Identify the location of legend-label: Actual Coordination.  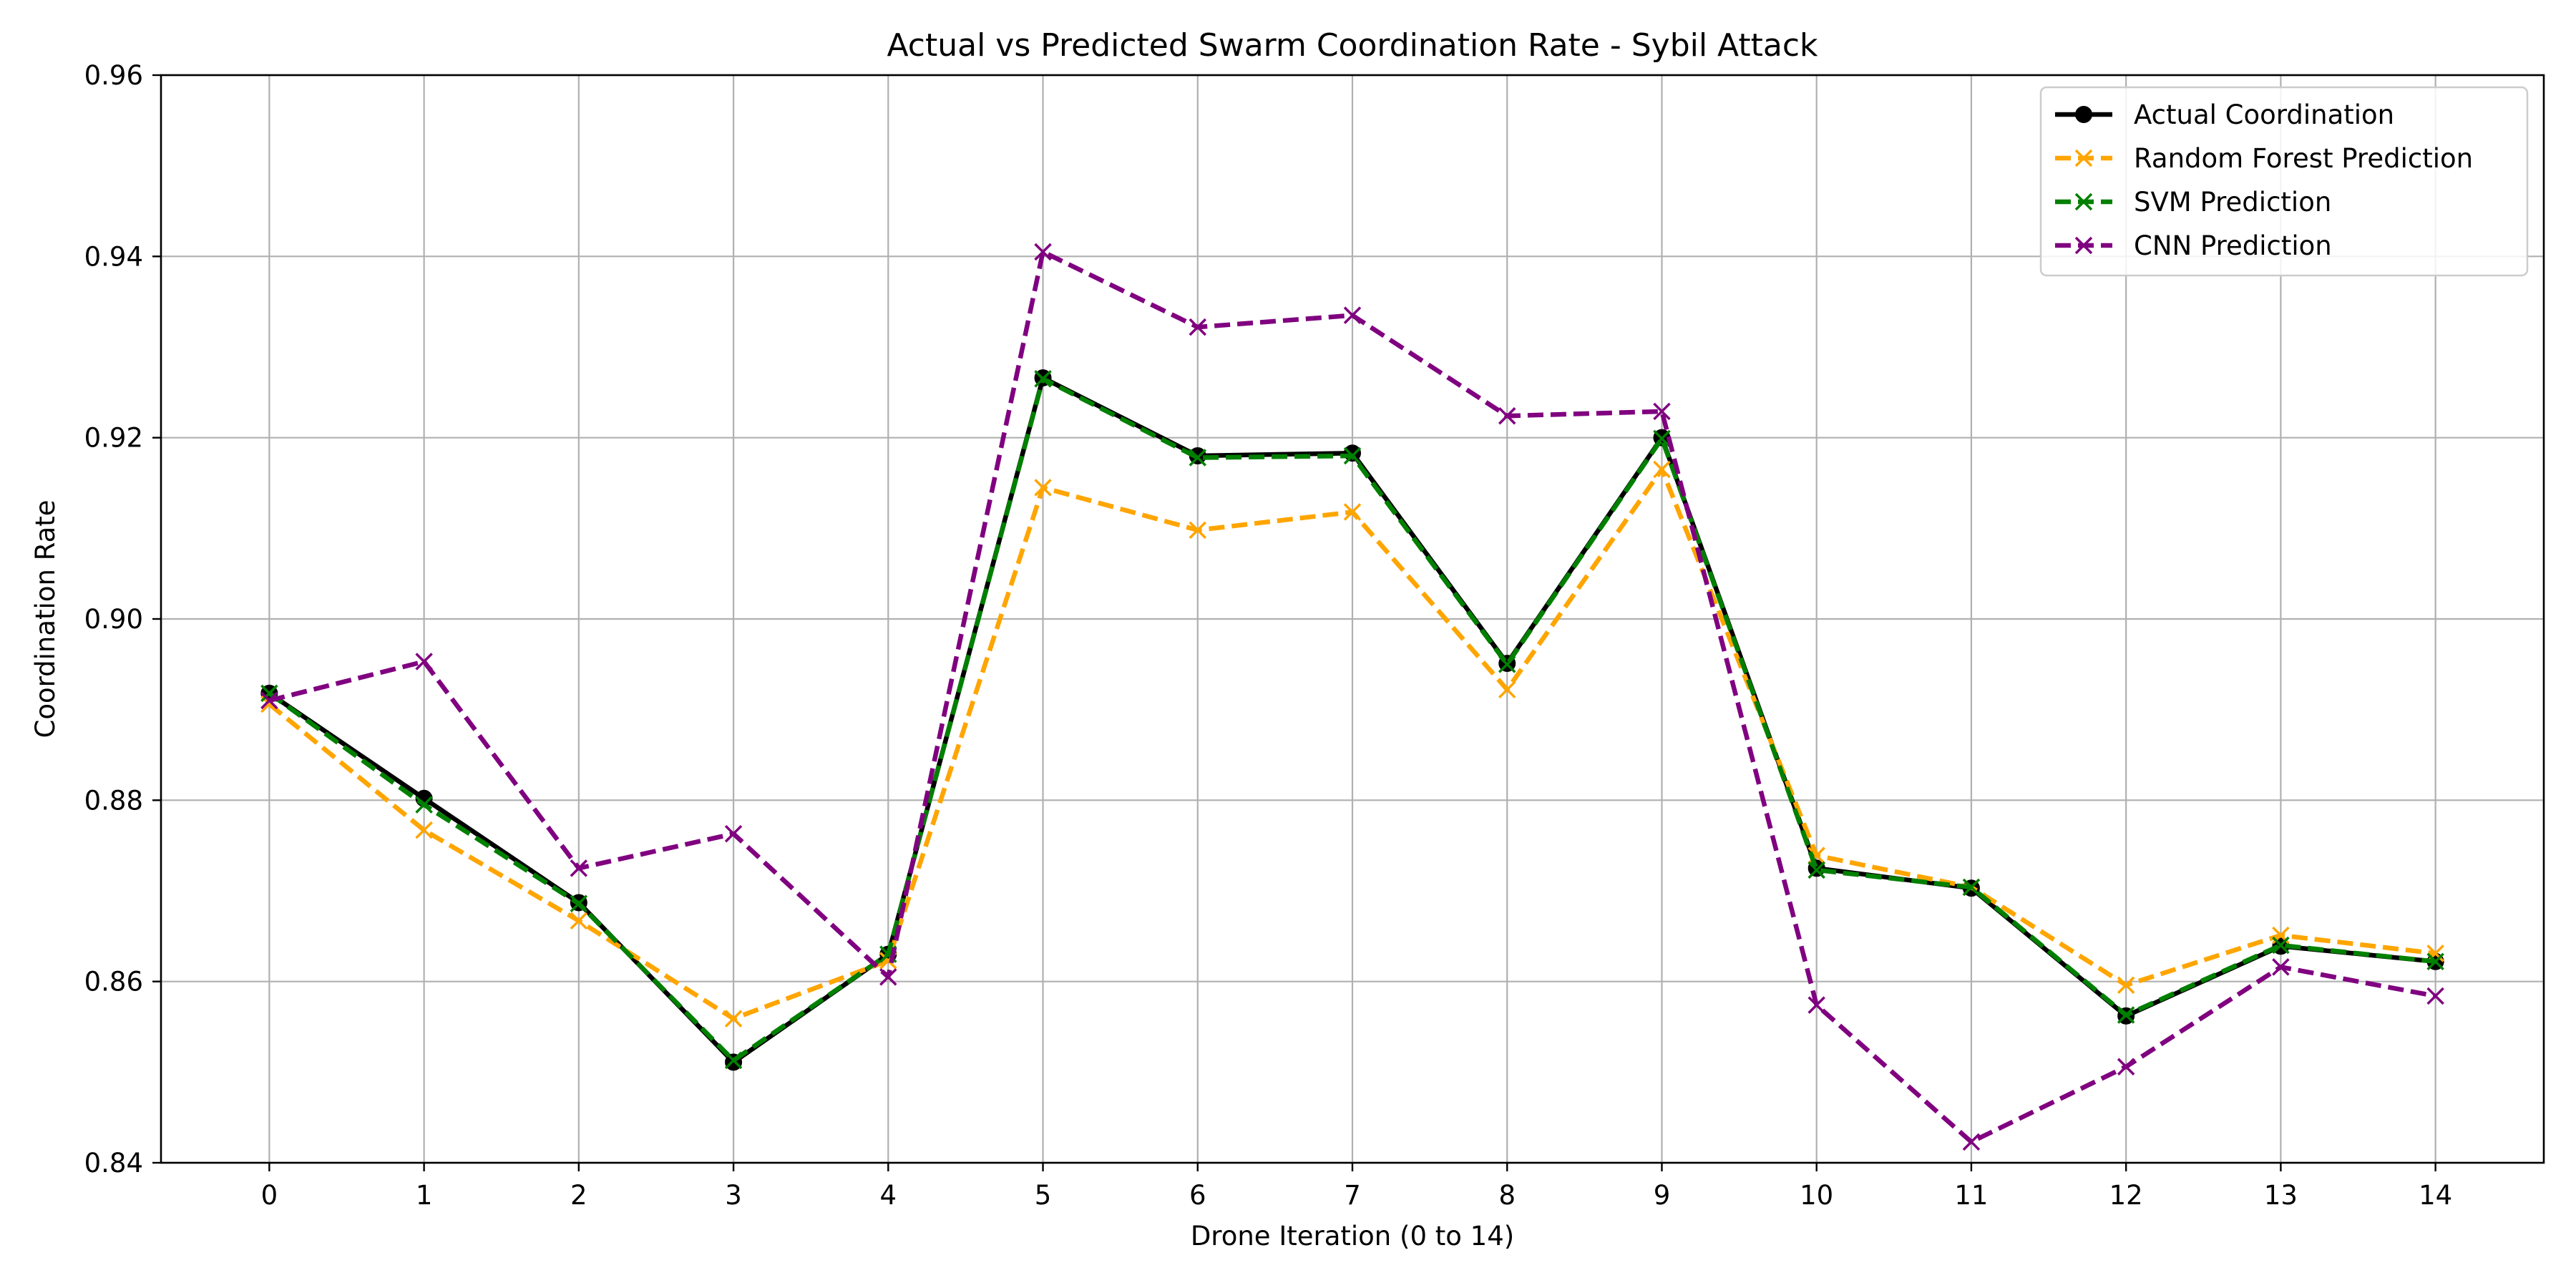
(2264, 114).